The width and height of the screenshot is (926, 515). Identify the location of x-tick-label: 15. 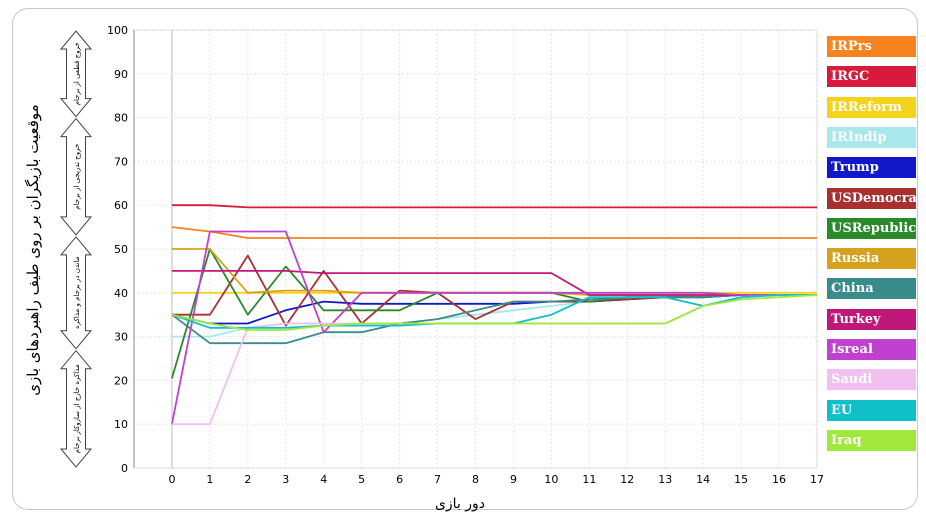
(741, 479).